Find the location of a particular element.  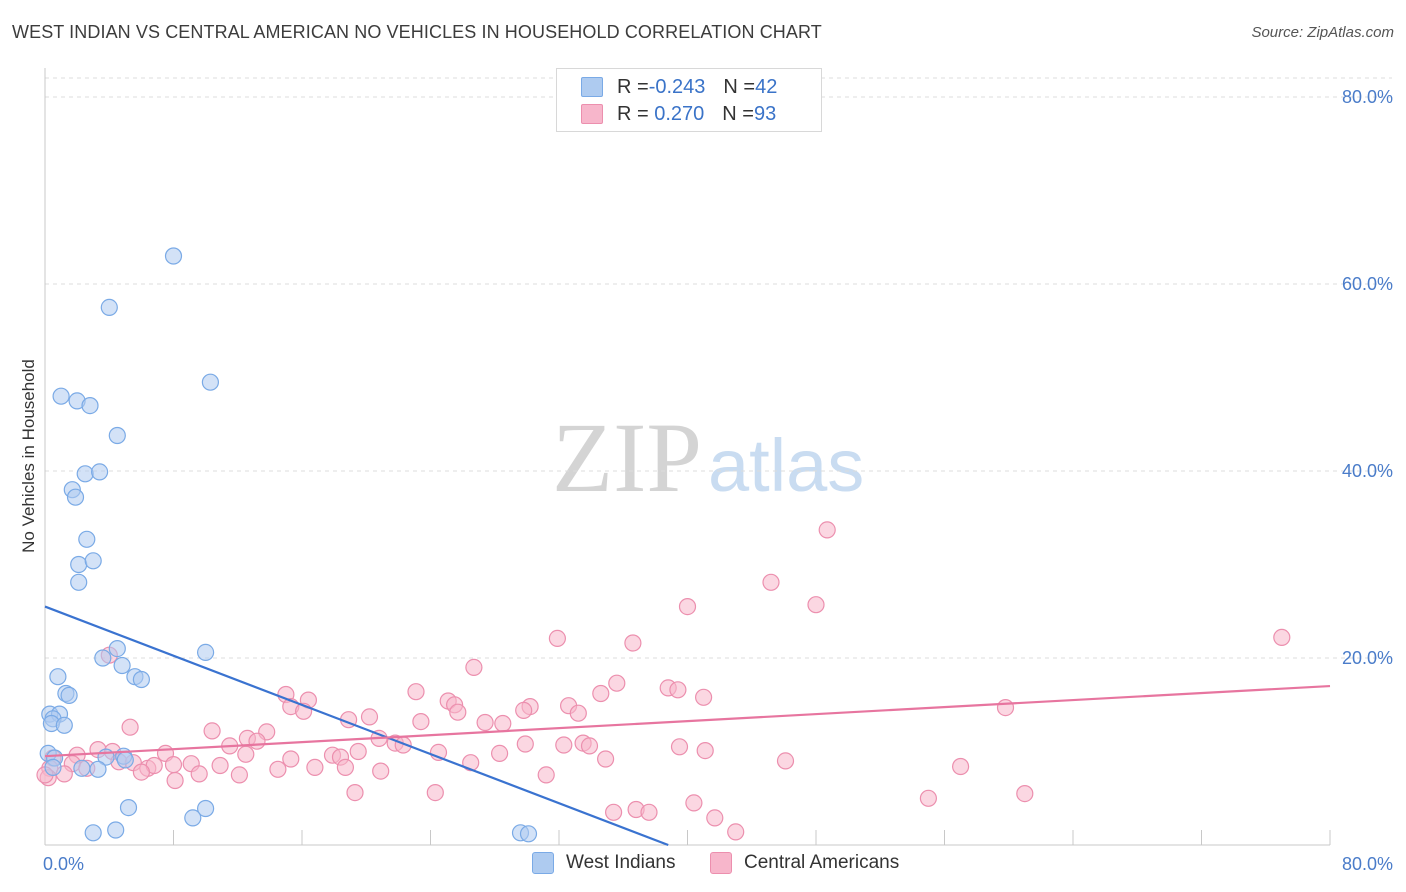

legend-n-value: 93 is located at coordinates (765, 113).